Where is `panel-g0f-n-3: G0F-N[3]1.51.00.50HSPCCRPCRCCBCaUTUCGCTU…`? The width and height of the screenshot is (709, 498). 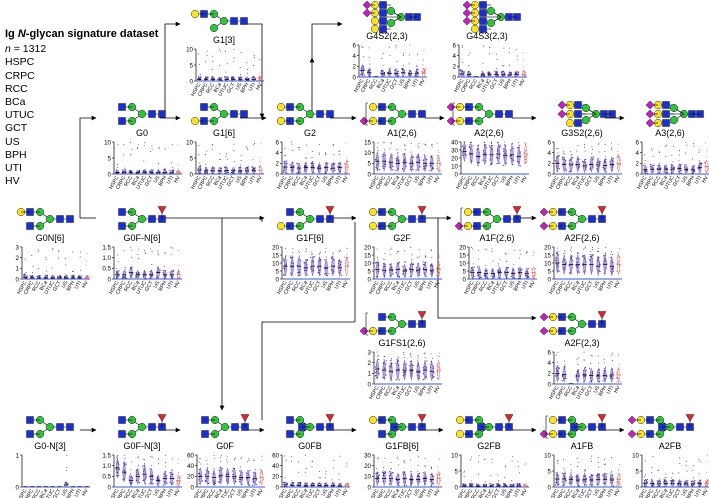
panel-g0f-n-3: G0F-N[3]1.51.00.50HSPCCRPCRCCBCaUTUCGCTU… is located at coordinates (142, 456).